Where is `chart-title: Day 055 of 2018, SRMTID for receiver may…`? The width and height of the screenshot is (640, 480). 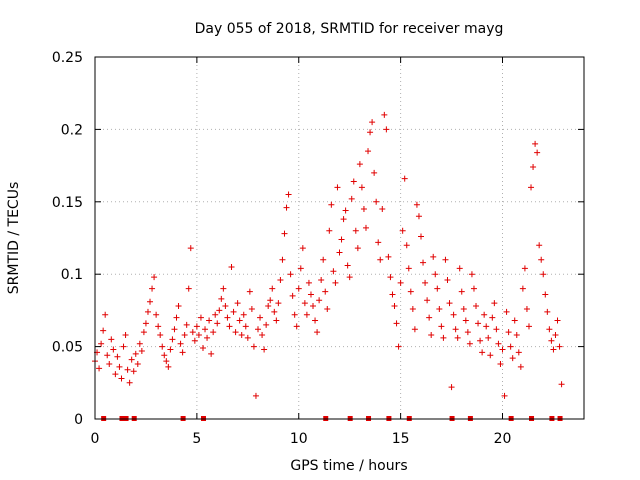 chart-title: Day 055 of 2018, SRMTID for receiver may… is located at coordinates (349, 29).